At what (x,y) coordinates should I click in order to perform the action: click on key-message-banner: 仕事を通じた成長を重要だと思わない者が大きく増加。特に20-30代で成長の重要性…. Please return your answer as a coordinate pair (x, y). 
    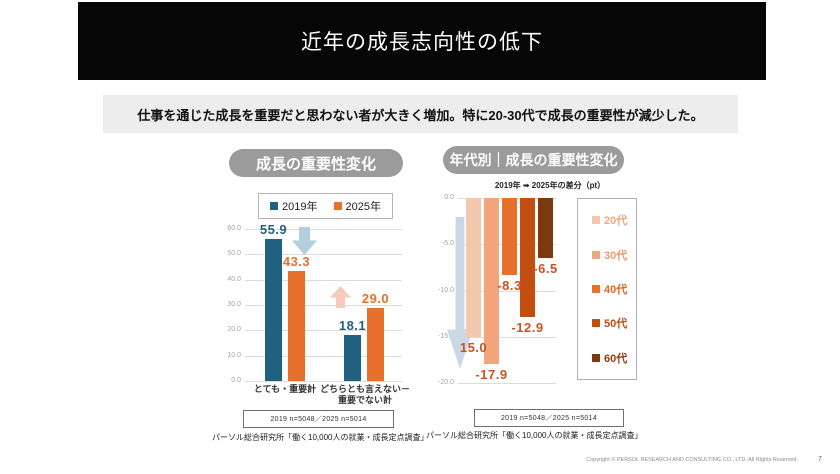
    Looking at the image, I should click on (420, 114).